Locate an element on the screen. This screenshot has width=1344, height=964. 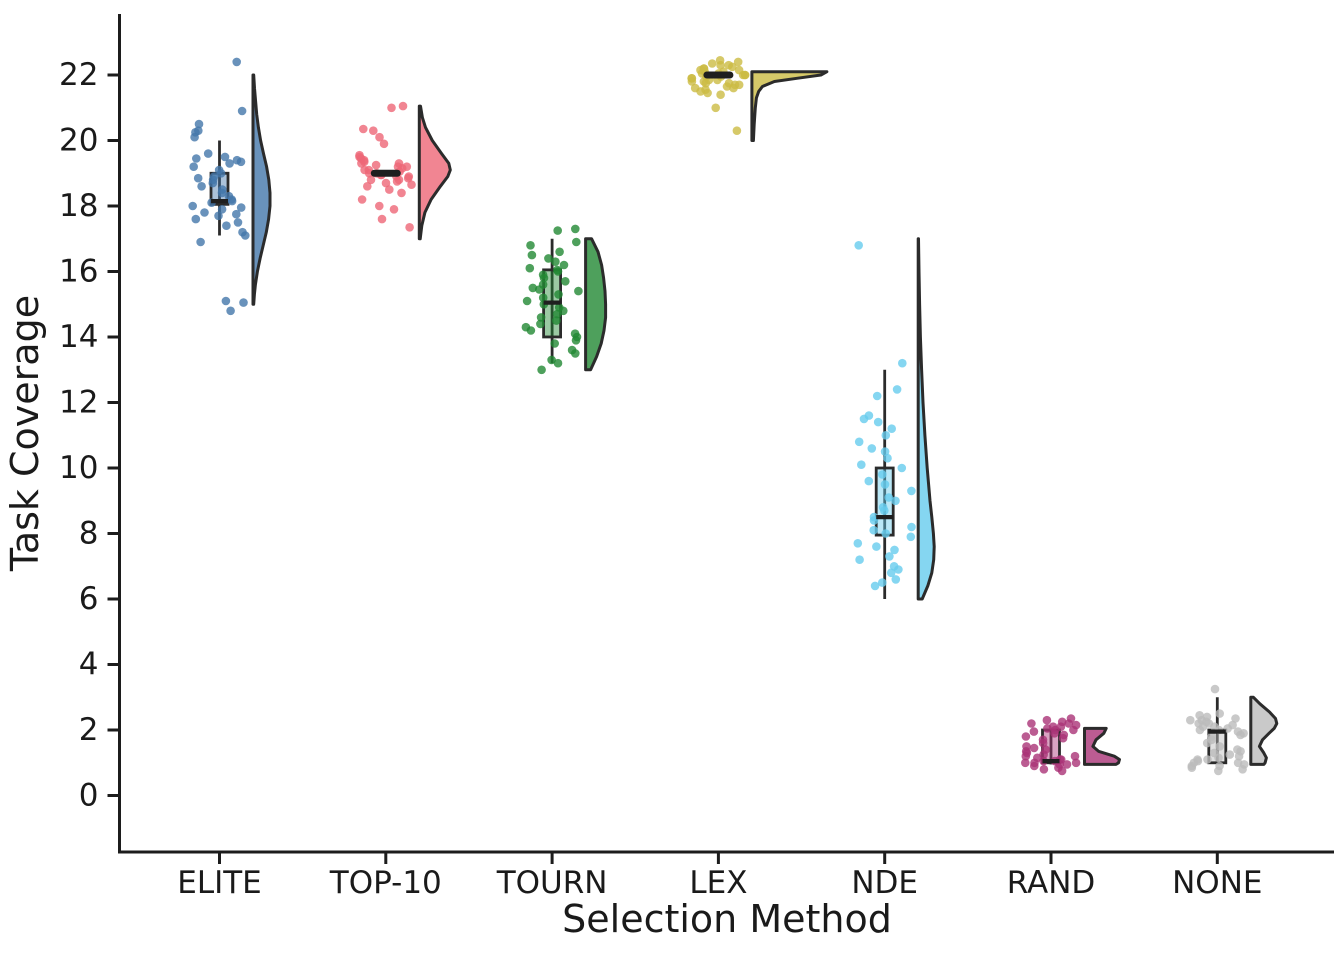
half-violin-elite is located at coordinates (261, 189).